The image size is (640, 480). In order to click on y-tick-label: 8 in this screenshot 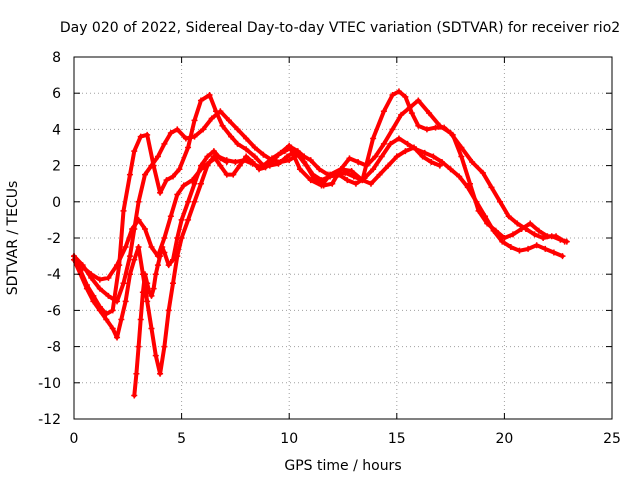, I will do `click(56, 58)`.